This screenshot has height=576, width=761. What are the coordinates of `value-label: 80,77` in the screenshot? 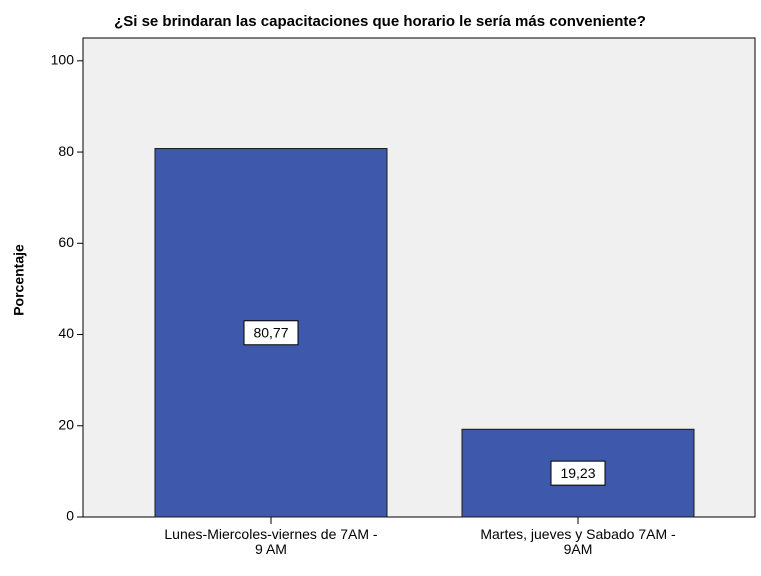 It's located at (270, 332).